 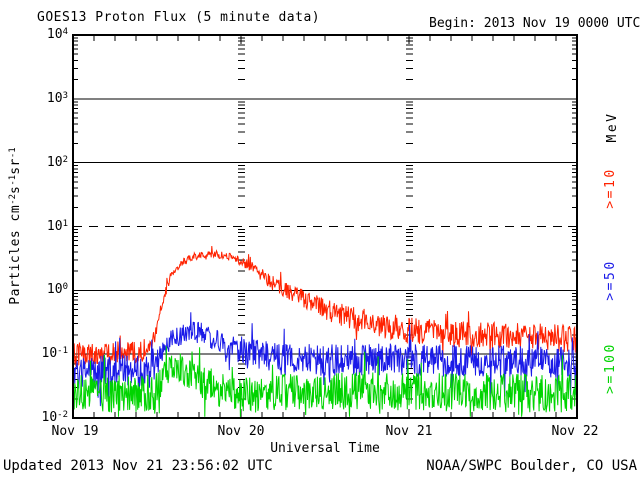 What do you see at coordinates (75, 431) in the screenshot?
I see `x-tick-nov19: Nov 19` at bounding box center [75, 431].